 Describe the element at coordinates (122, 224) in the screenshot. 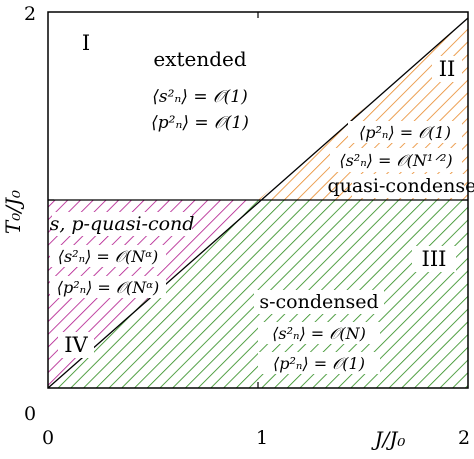

I see `region-IV-name: s, p-quasi-cond` at that location.